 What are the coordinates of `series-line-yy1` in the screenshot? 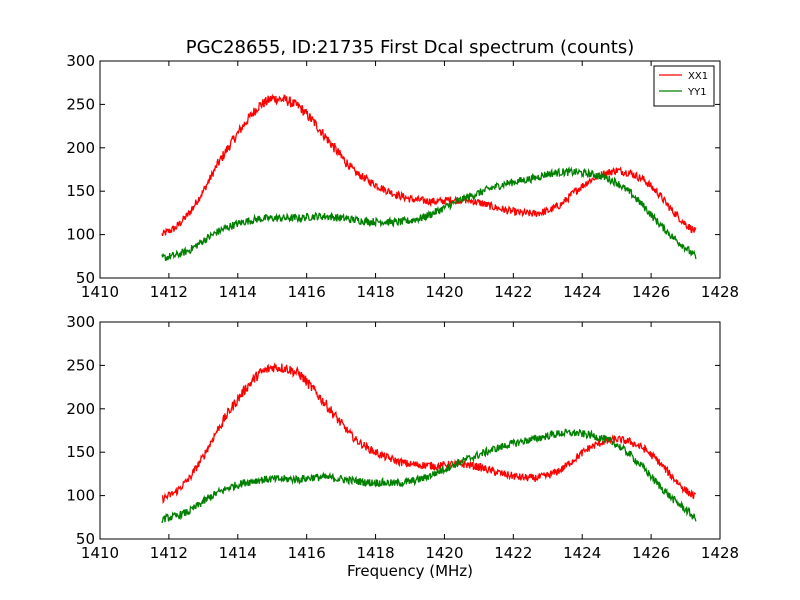 It's located at (429, 213).